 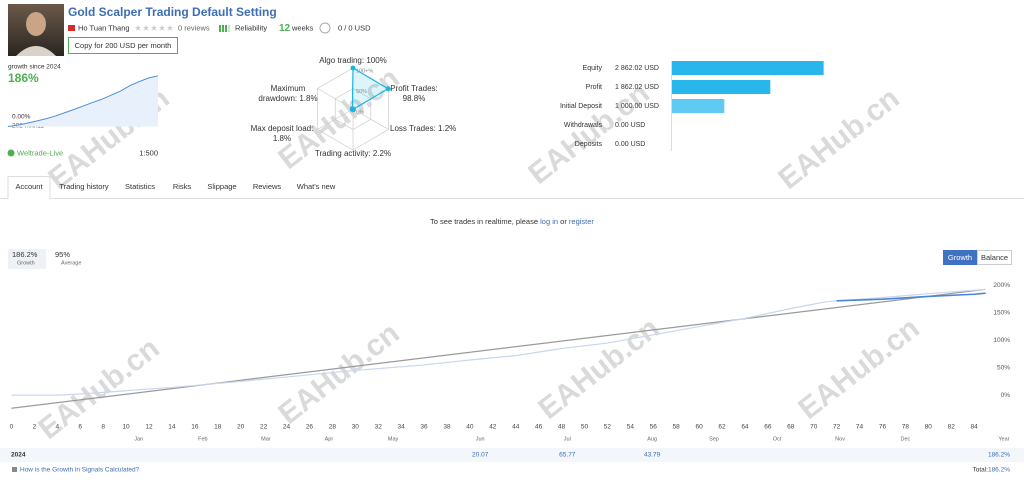 I want to click on tab: Risks, so click(x=182, y=186).